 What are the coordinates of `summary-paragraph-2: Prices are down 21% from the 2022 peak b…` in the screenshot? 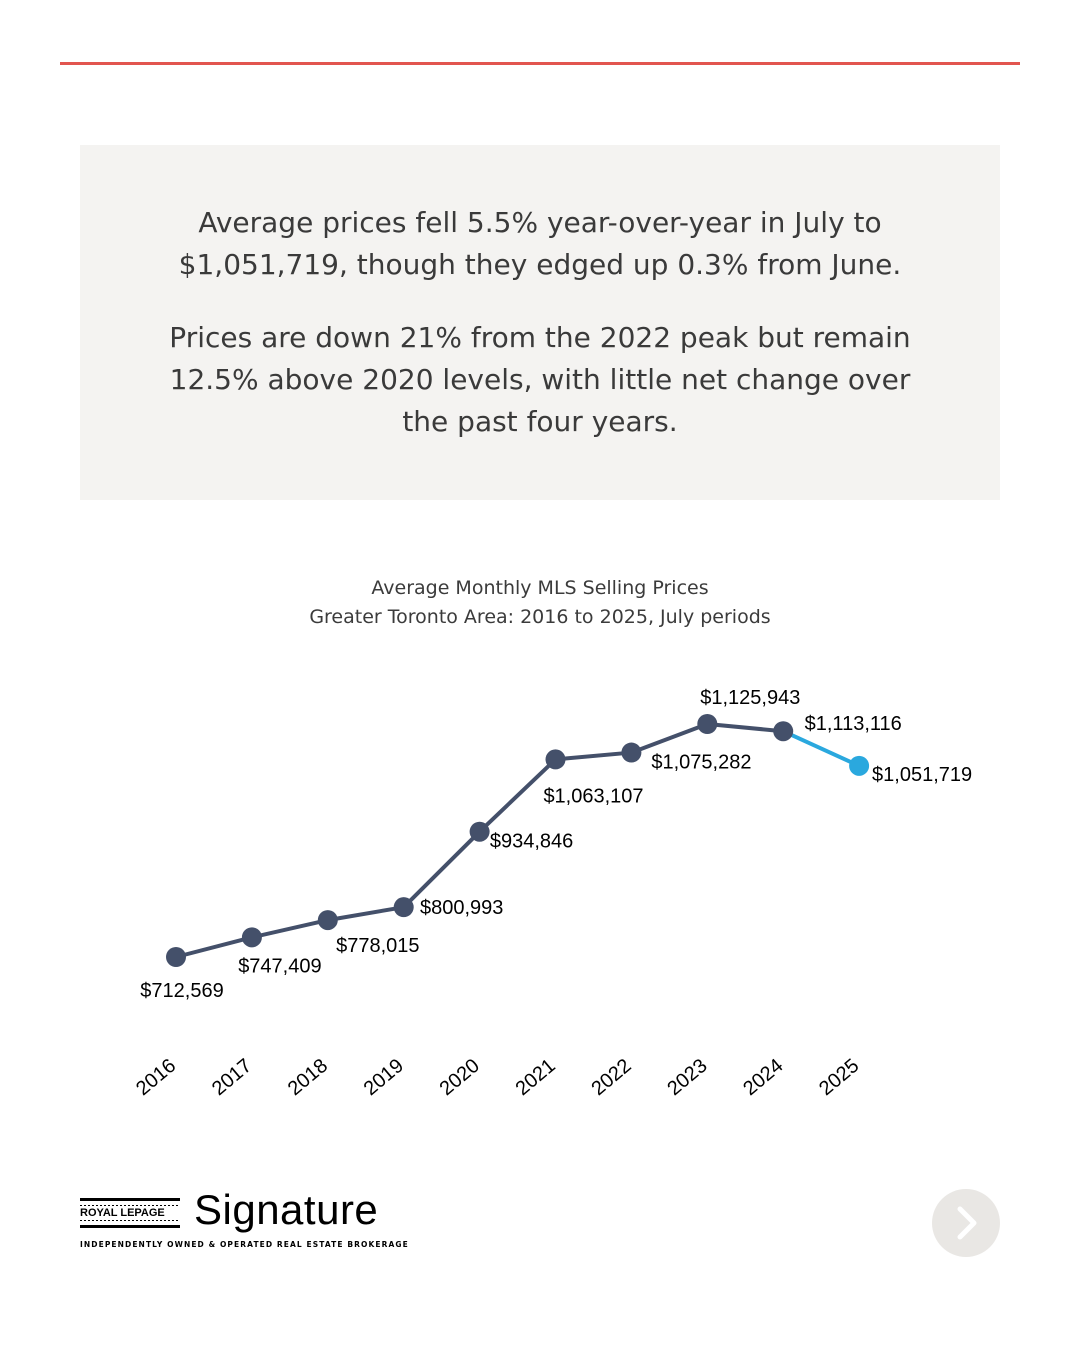 It's located at (540, 379).